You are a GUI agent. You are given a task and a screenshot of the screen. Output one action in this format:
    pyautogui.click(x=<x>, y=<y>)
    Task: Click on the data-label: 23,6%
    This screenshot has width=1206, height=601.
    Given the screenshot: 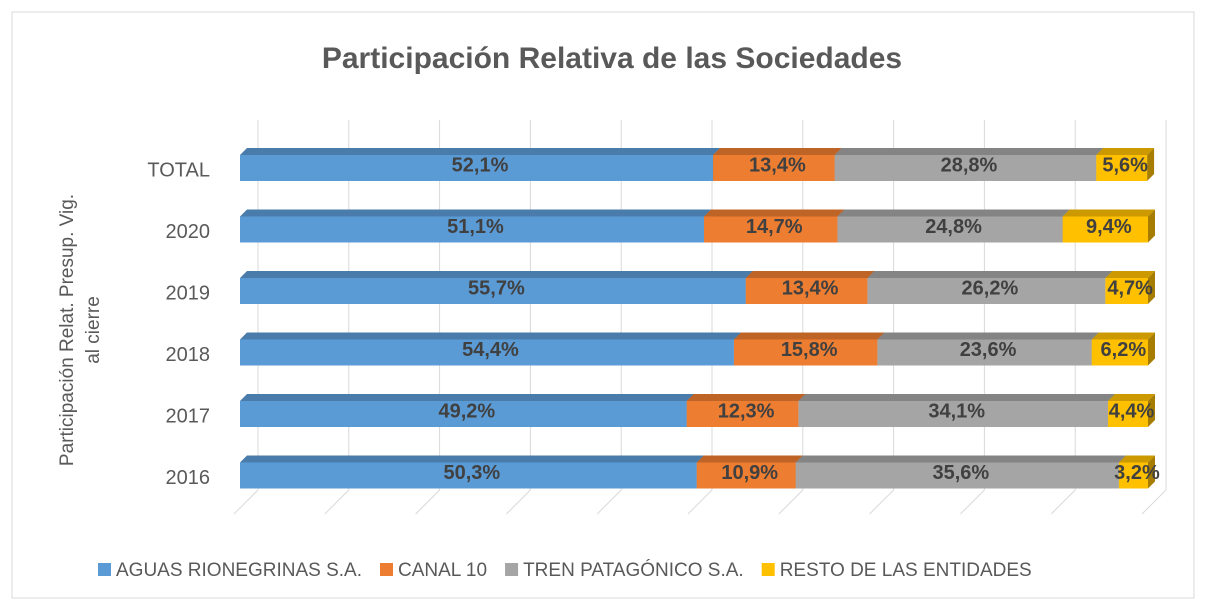 What is the action you would take?
    pyautogui.click(x=988, y=350)
    